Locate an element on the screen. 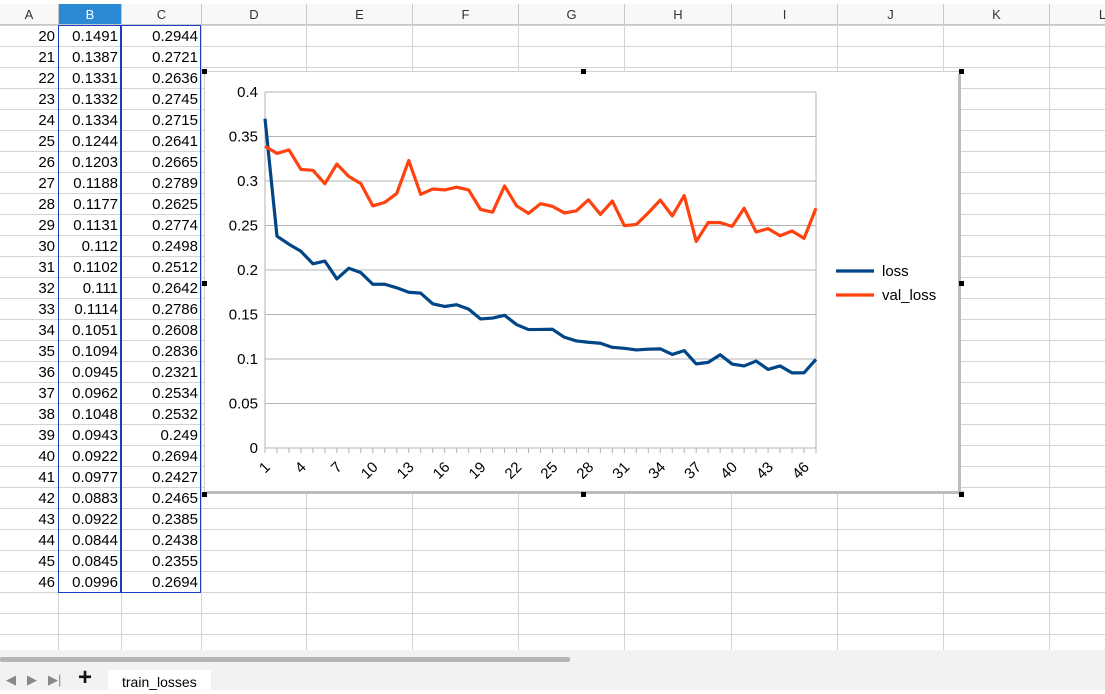  cell-a-13: 32 is located at coordinates (46, 288).